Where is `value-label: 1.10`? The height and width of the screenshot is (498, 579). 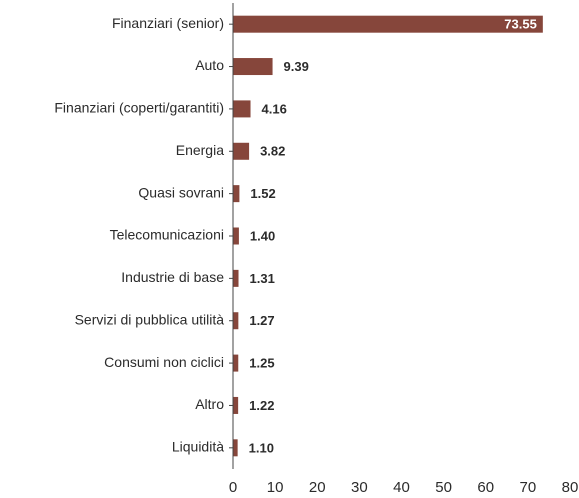
value-label: 1.10 is located at coordinates (261, 447).